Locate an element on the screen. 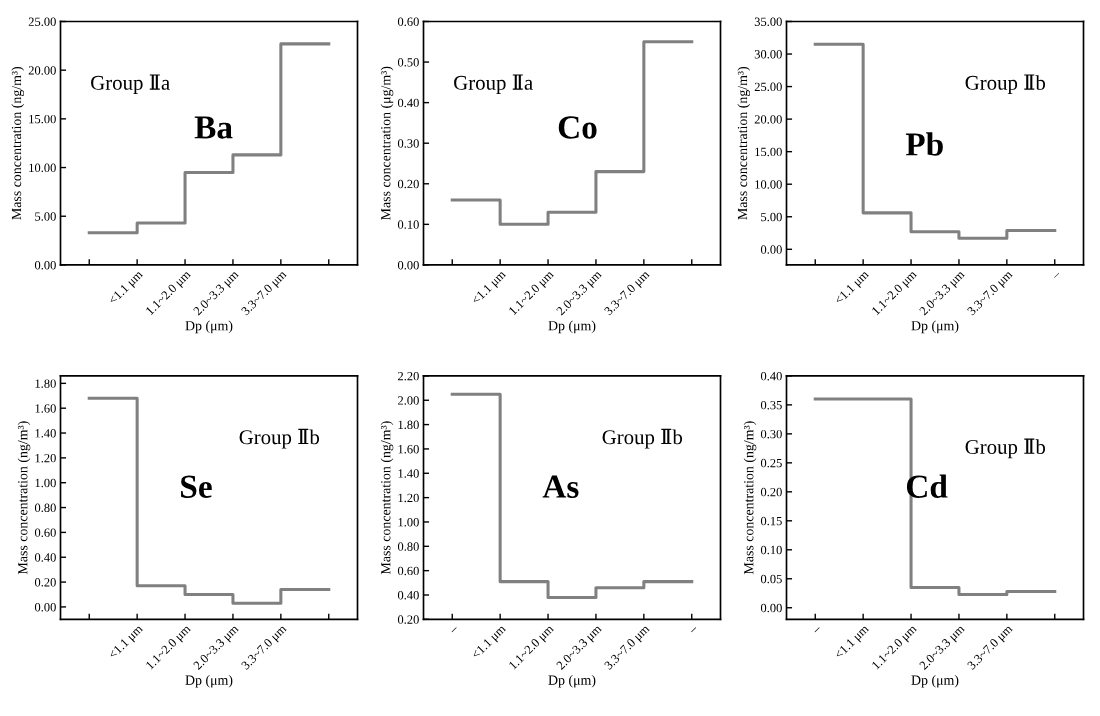 This screenshot has width=1100, height=716. annotation: Cd is located at coordinates (927, 486).